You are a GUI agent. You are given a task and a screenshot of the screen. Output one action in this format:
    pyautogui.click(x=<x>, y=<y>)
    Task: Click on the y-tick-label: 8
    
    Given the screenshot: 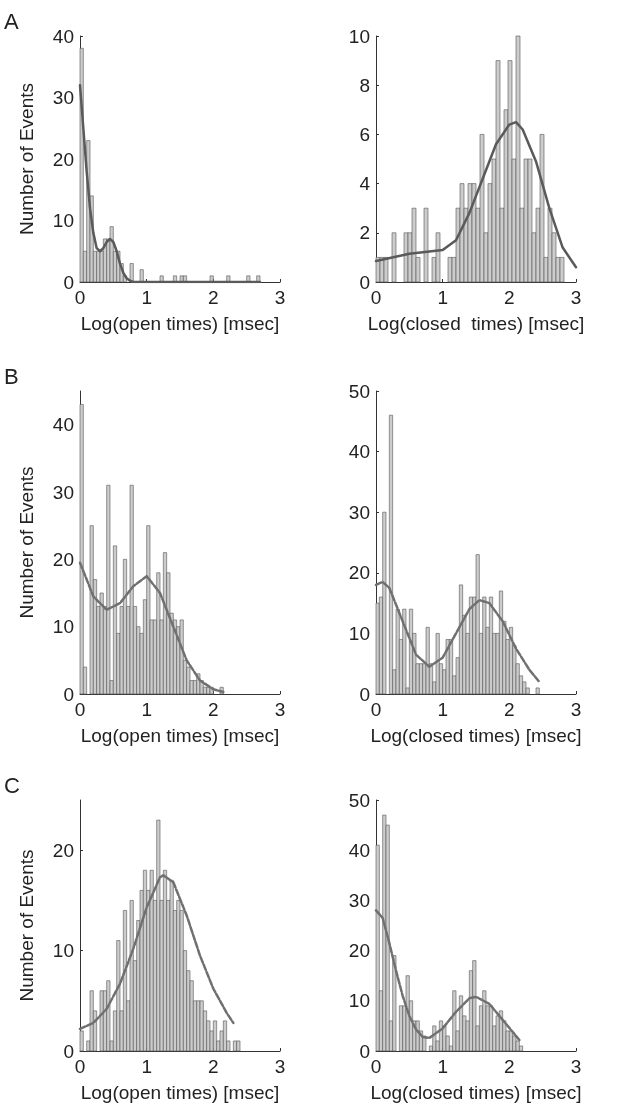 What is the action you would take?
    pyautogui.click(x=364, y=85)
    